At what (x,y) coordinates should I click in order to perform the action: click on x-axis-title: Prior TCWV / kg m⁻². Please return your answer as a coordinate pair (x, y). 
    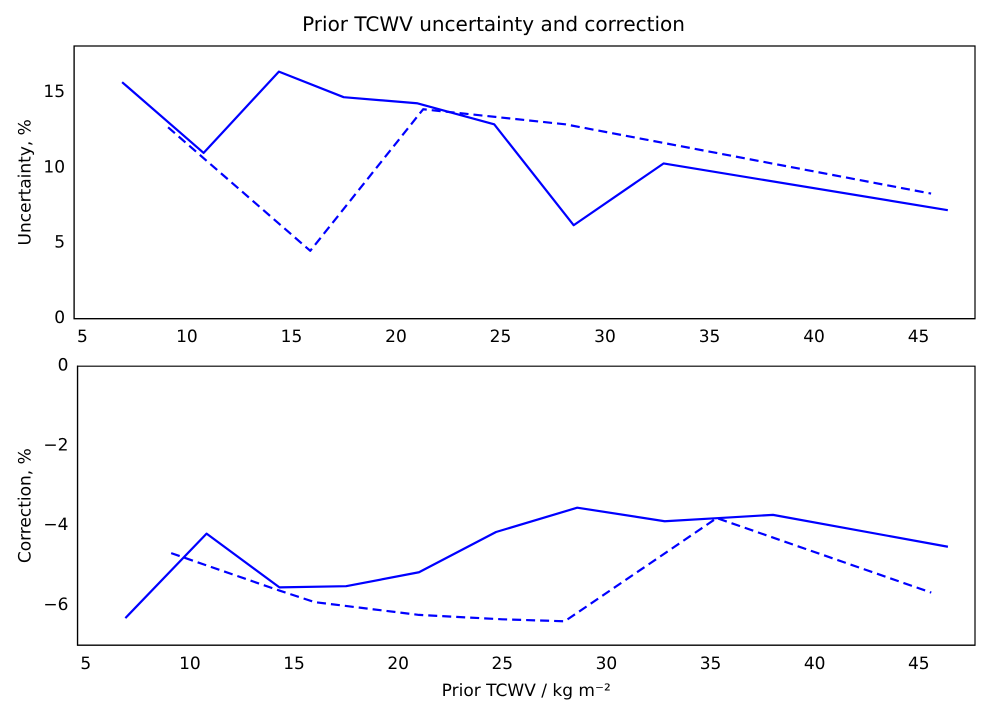
    Looking at the image, I should click on (526, 691).